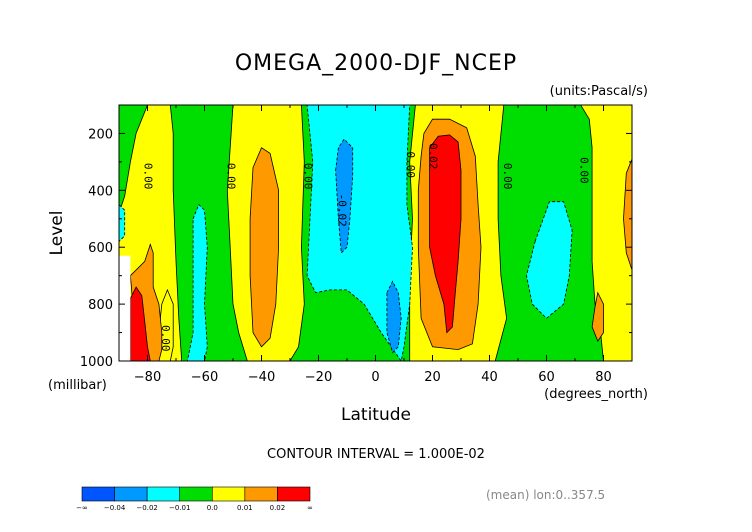 The image size is (752, 532). What do you see at coordinates (545, 495) in the screenshot?
I see `mean-label: (mean) lon:0..357.5` at bounding box center [545, 495].